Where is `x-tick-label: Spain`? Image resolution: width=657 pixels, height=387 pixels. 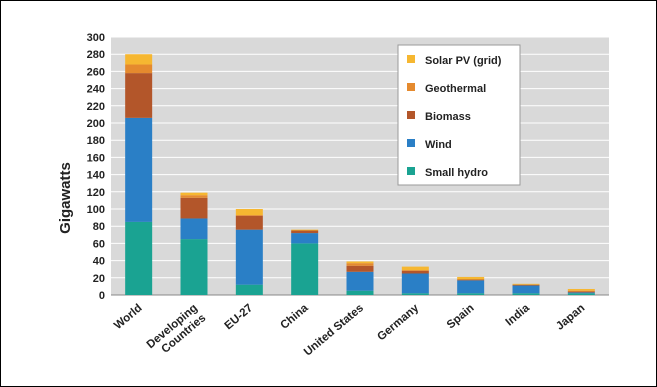 x-tick-label: Spain is located at coordinates (461, 316).